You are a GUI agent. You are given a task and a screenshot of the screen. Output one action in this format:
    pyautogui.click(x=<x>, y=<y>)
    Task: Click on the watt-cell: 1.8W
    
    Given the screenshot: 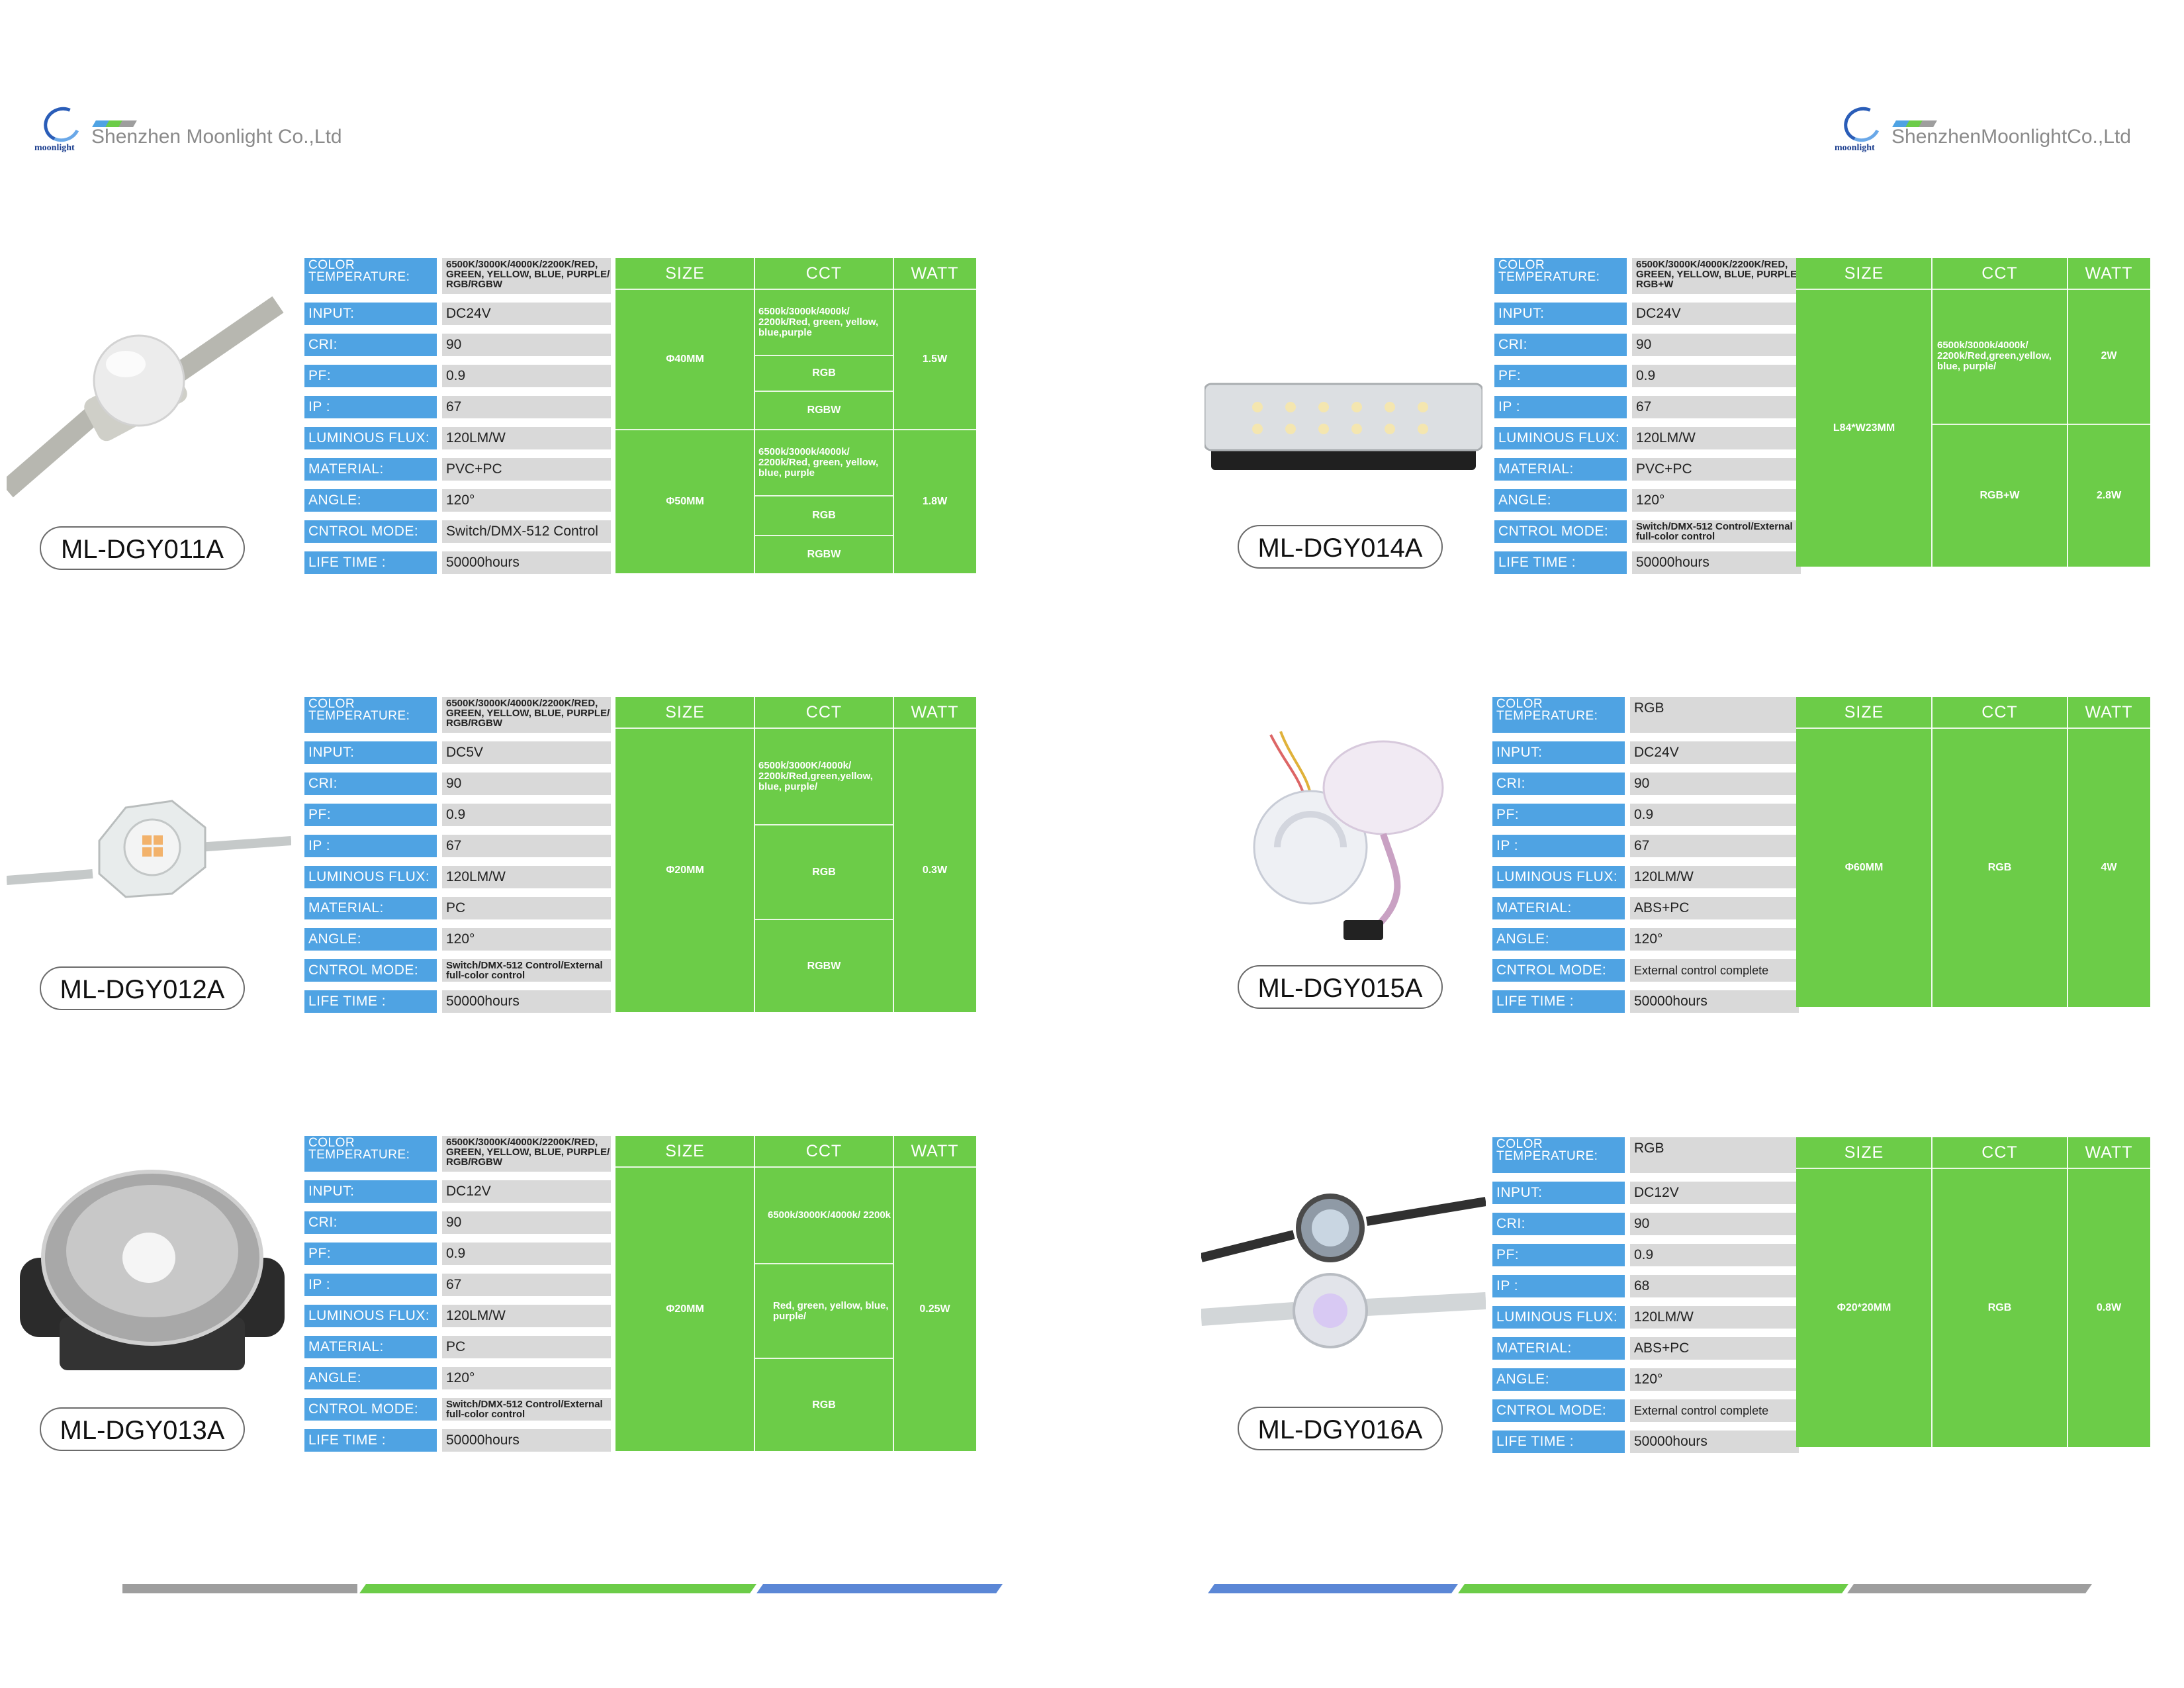 What is the action you would take?
    pyautogui.click(x=935, y=501)
    